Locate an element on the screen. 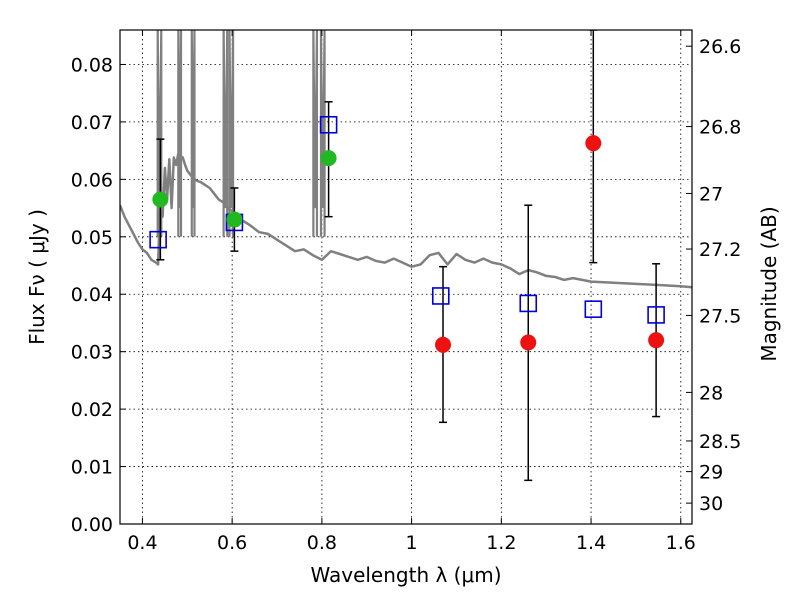 The width and height of the screenshot is (800, 600). y-tick-label: 0.02 is located at coordinates (92, 410).